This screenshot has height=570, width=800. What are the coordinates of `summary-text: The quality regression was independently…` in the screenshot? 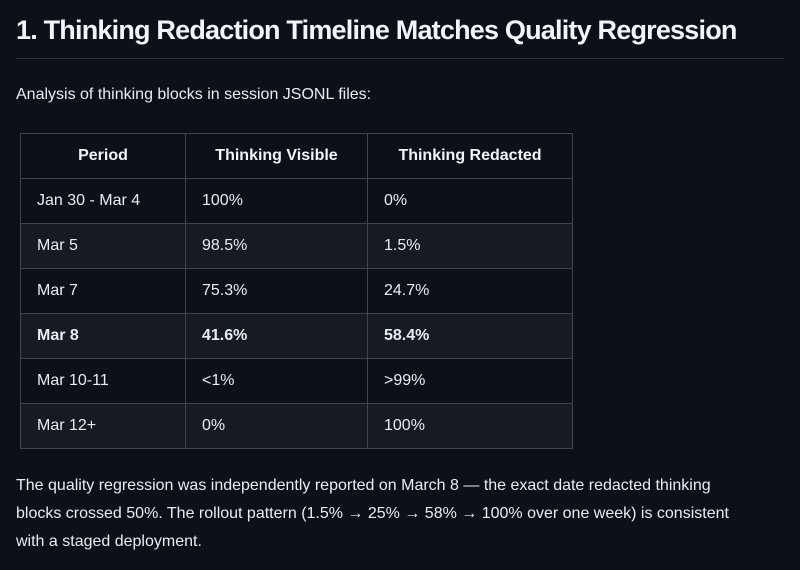 It's located at (372, 513).